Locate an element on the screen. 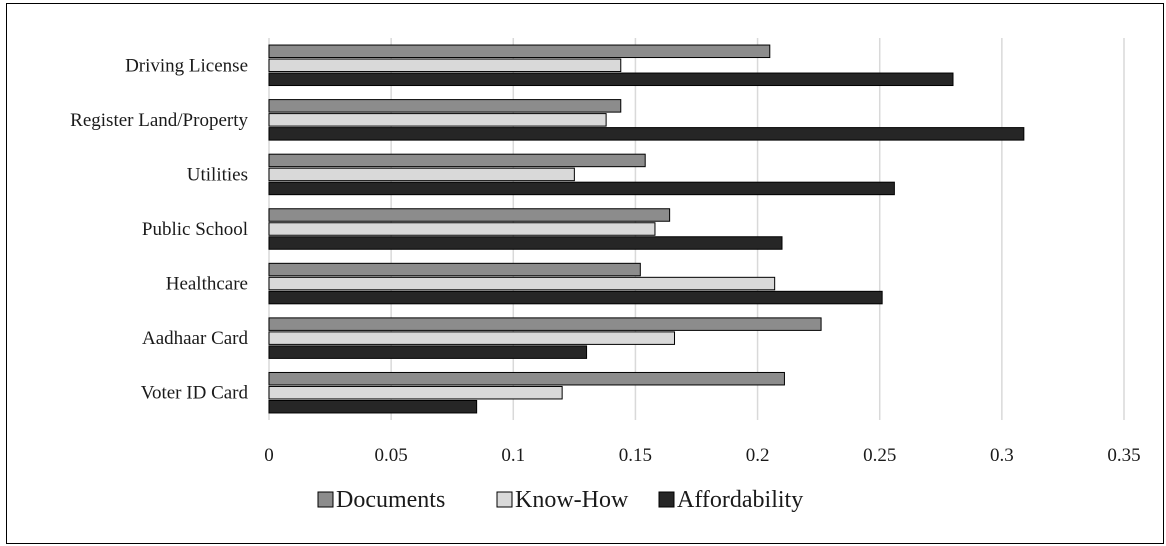 The height and width of the screenshot is (546, 1166). legend-label: Documents is located at coordinates (390, 500).